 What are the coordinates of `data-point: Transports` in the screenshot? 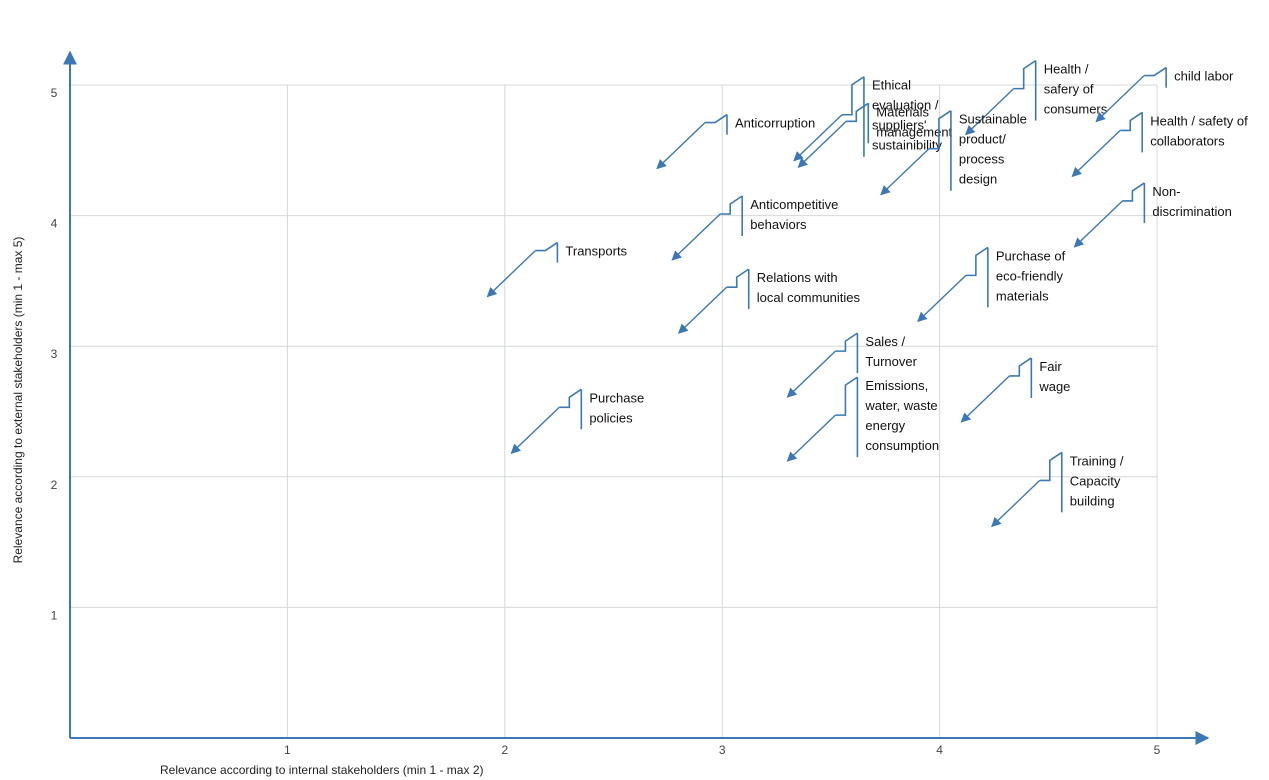 It's located at (557, 269).